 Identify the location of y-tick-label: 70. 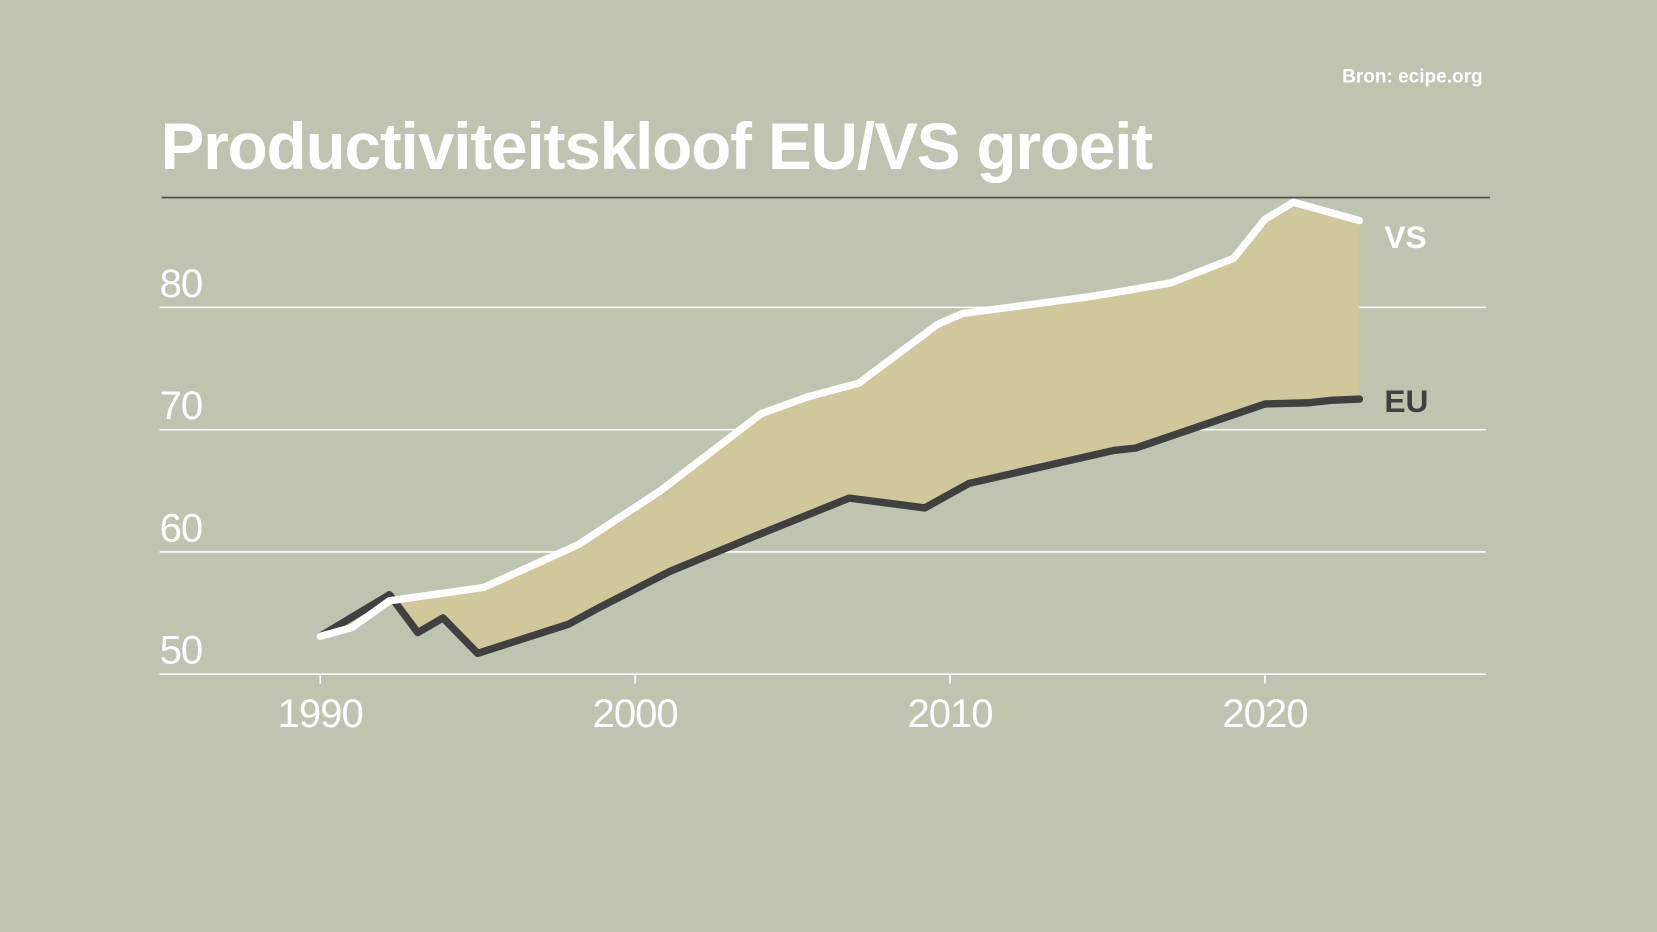
(181, 405).